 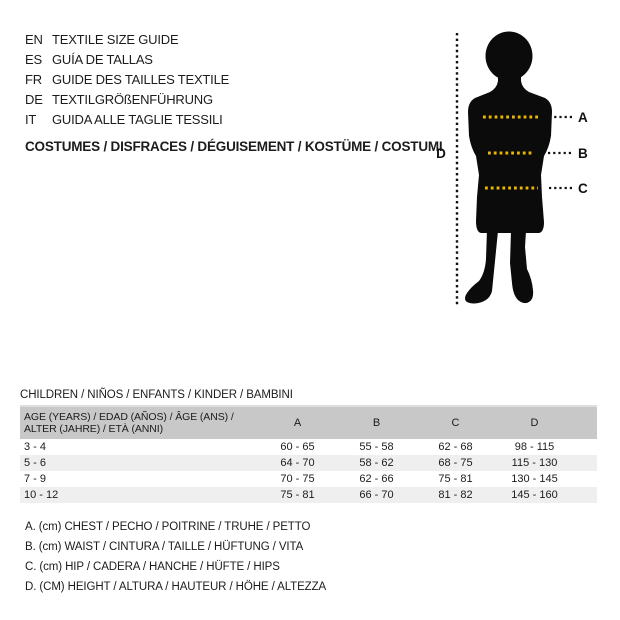 What do you see at coordinates (297, 447) in the screenshot?
I see `chest-cell: 60 - 65` at bounding box center [297, 447].